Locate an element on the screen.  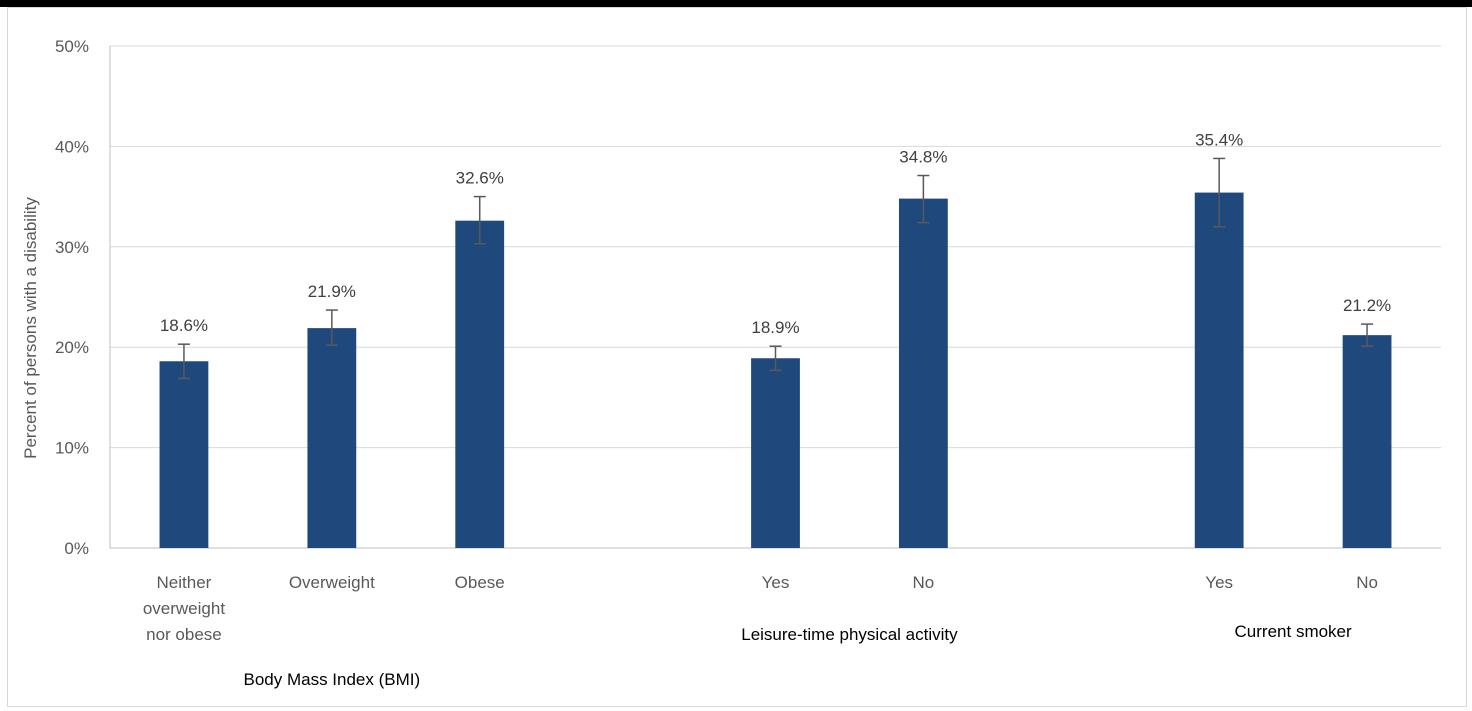
data-label: 21.2% is located at coordinates (1367, 305).